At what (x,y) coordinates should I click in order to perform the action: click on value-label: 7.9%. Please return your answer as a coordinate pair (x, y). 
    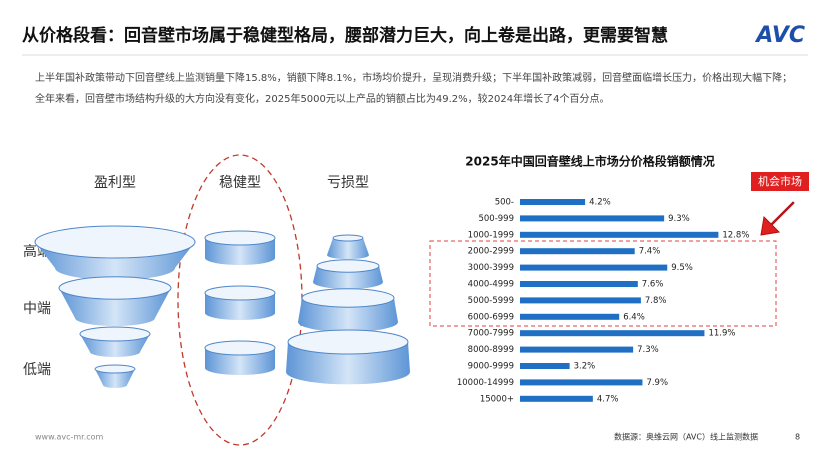
    Looking at the image, I should click on (657, 383).